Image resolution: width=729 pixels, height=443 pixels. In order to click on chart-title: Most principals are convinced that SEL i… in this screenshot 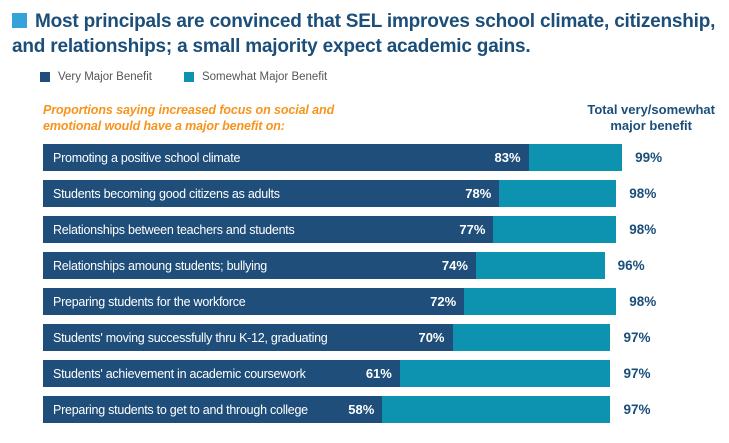, I will do `click(364, 29)`.